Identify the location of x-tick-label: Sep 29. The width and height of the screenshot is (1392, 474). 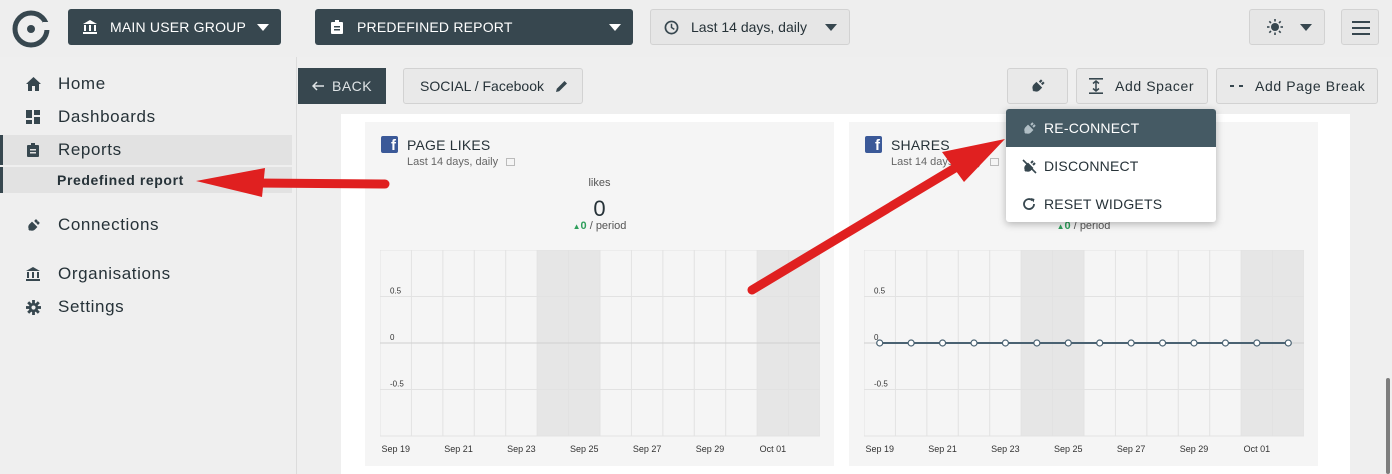
(710, 449).